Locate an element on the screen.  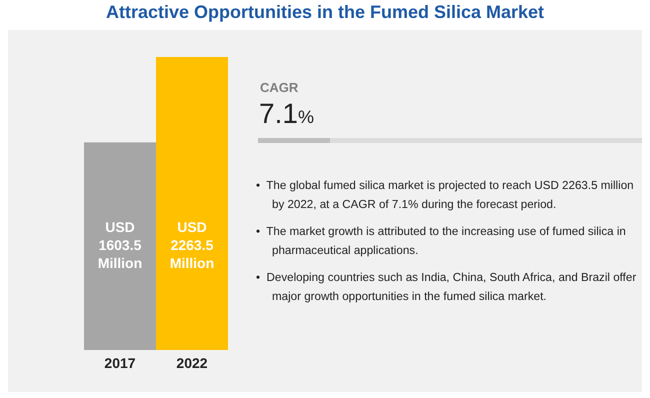
text: CAGR is located at coordinates (279, 87).